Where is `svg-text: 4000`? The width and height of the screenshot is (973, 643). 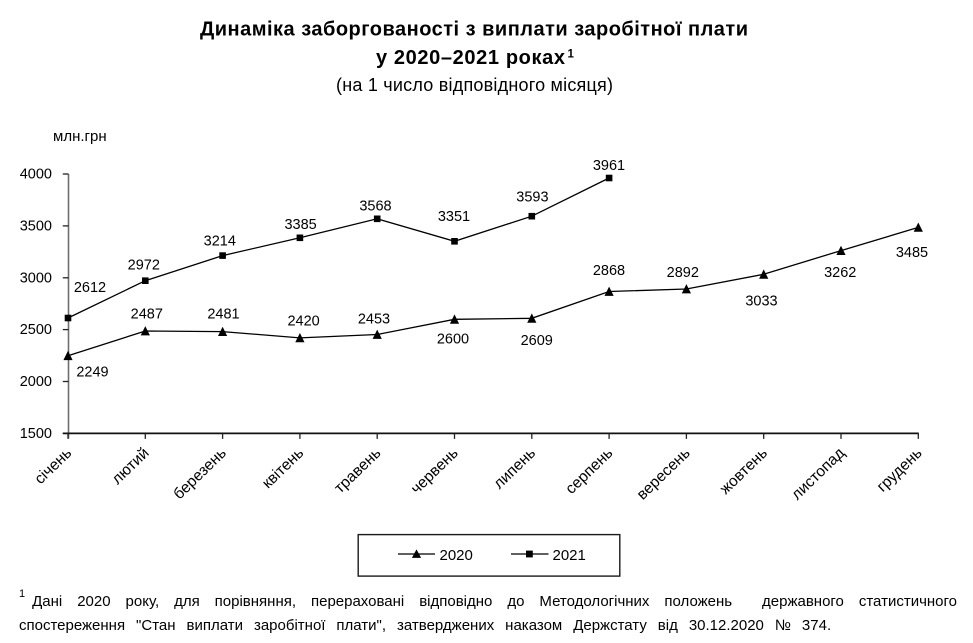
svg-text: 4000 is located at coordinates (36, 175).